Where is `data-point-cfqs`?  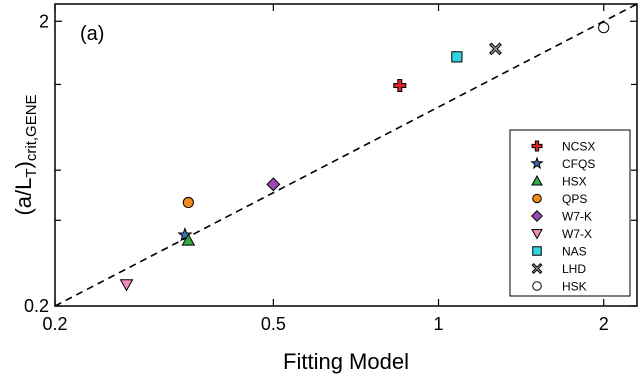 data-point-cfqs is located at coordinates (185, 234).